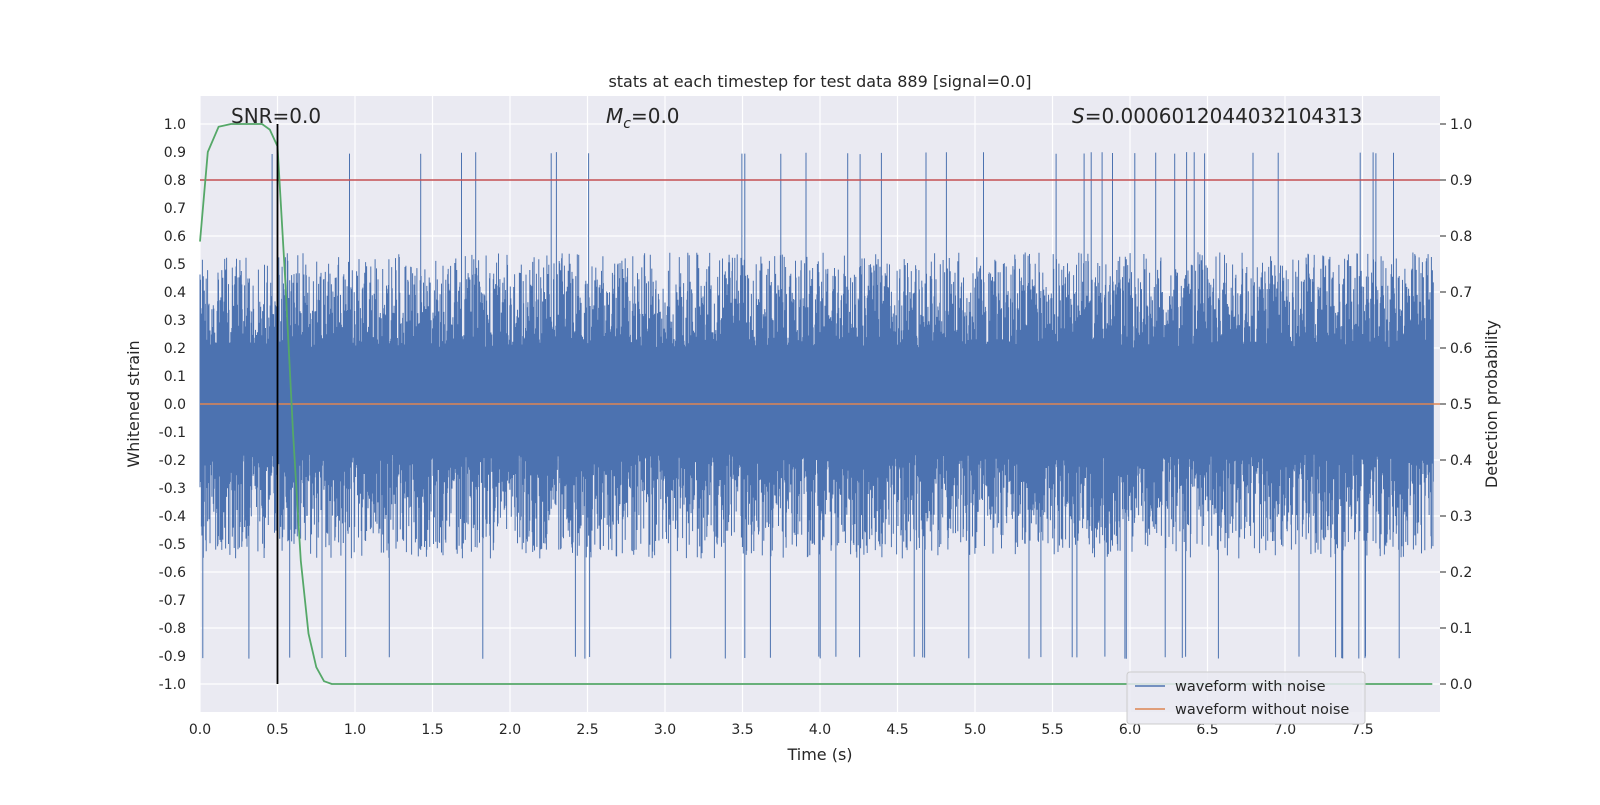  Describe the element at coordinates (1207, 730) in the screenshot. I see `x-tick-label: 6.5` at that location.